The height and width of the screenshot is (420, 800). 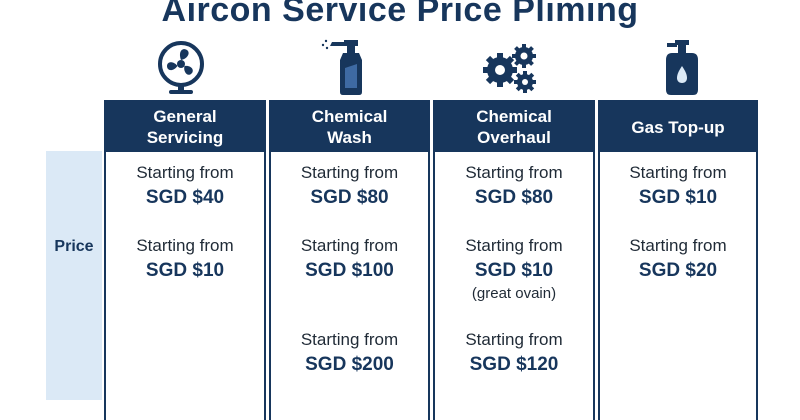 I want to click on column-header-label: General Servicing, so click(x=185, y=127).